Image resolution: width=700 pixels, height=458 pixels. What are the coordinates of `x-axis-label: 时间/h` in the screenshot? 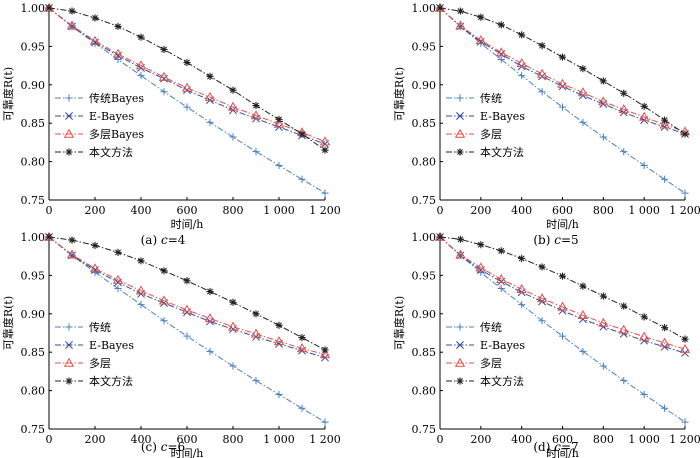 It's located at (562, 224).